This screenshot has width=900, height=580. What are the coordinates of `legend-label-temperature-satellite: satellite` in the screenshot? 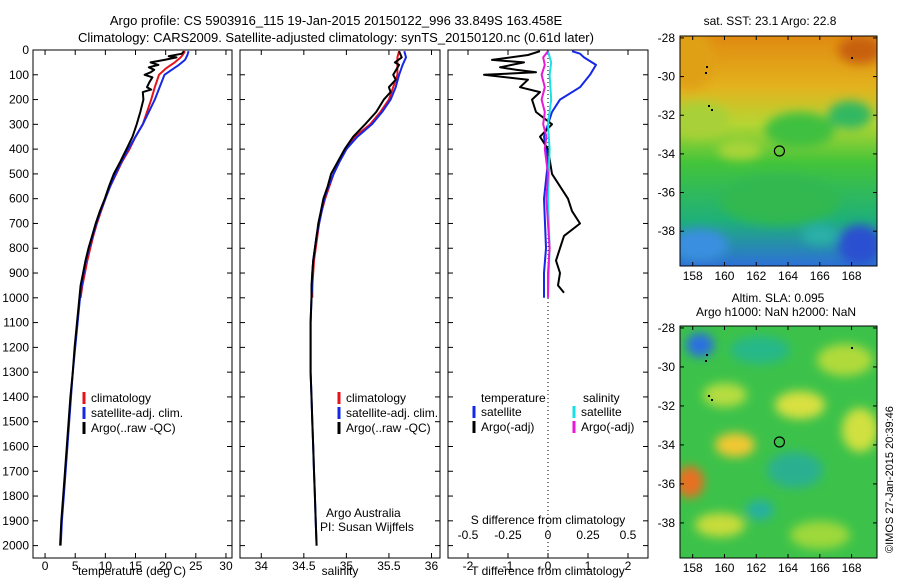 It's located at (501, 412).